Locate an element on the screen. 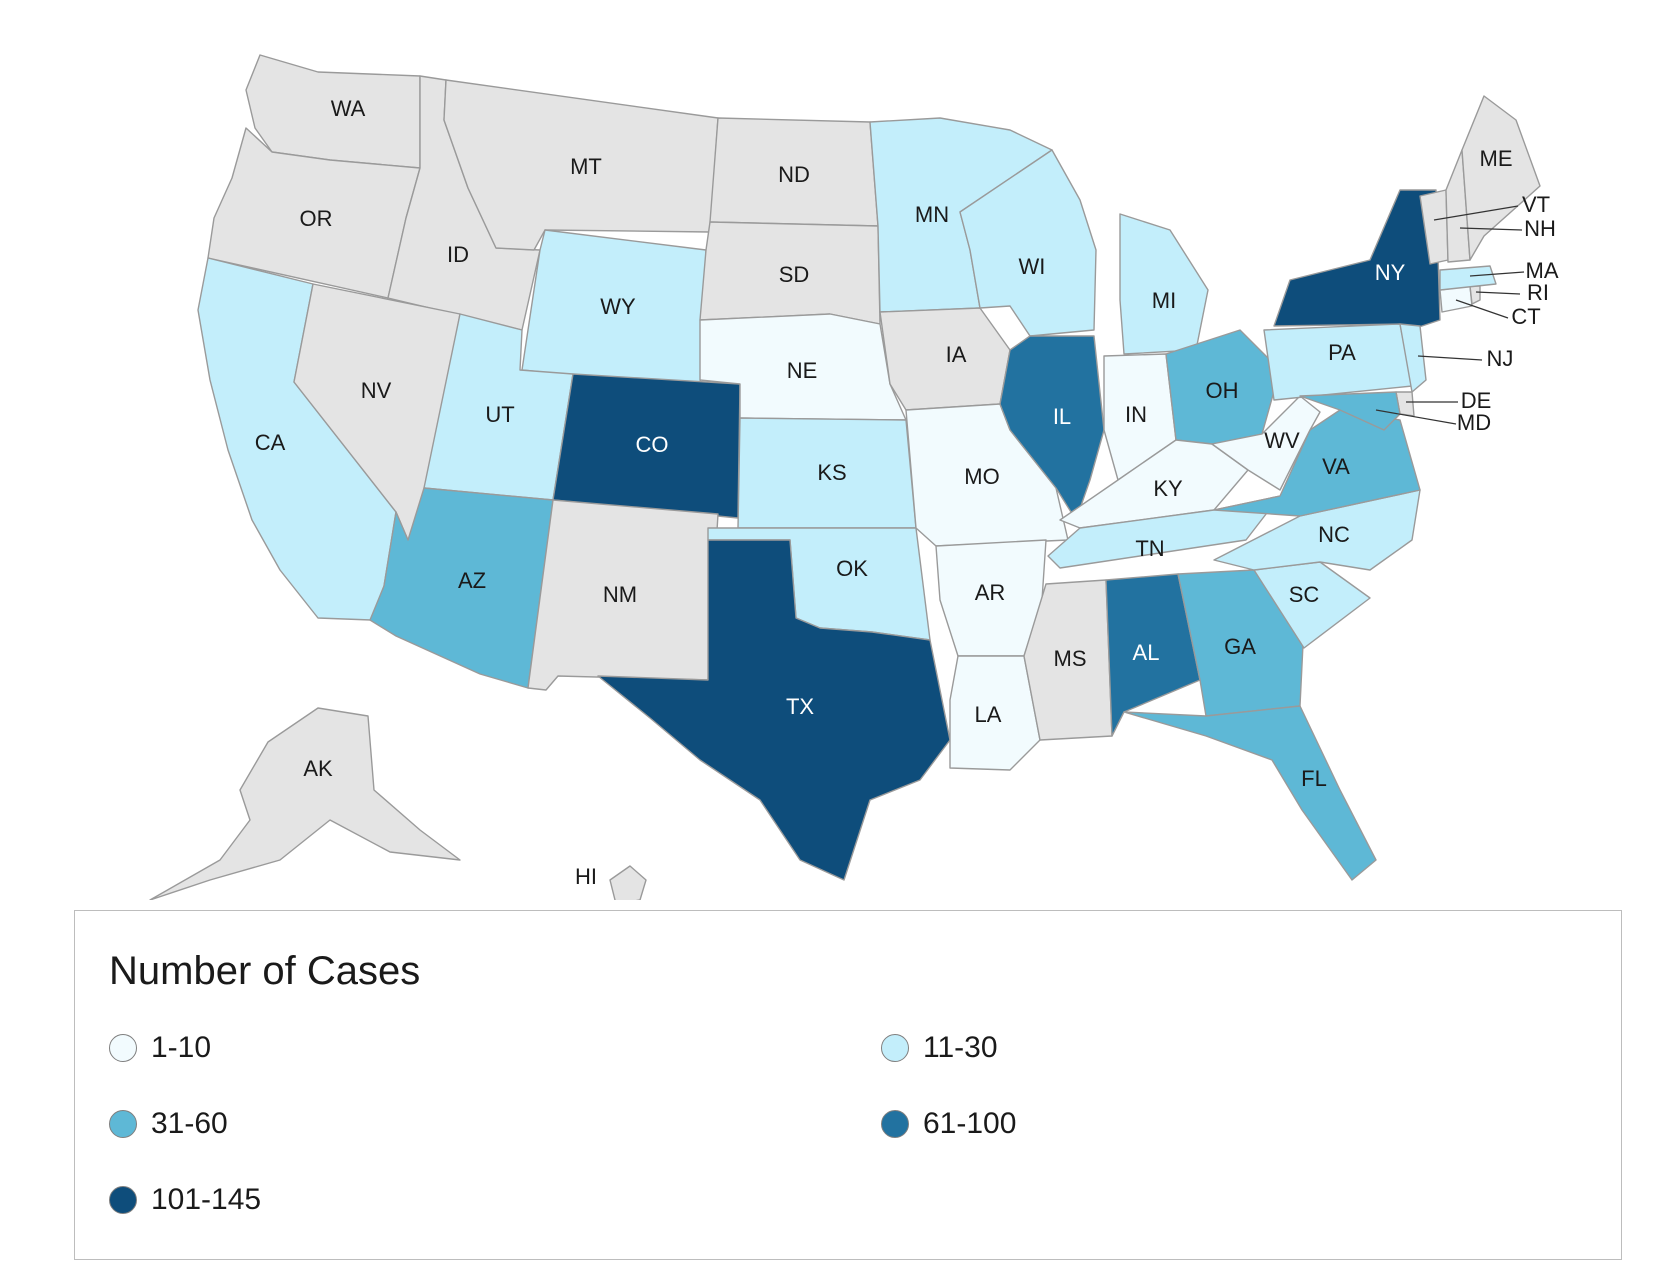 This screenshot has height=1264, width=1670. state-label-ia: IA is located at coordinates (956, 354).